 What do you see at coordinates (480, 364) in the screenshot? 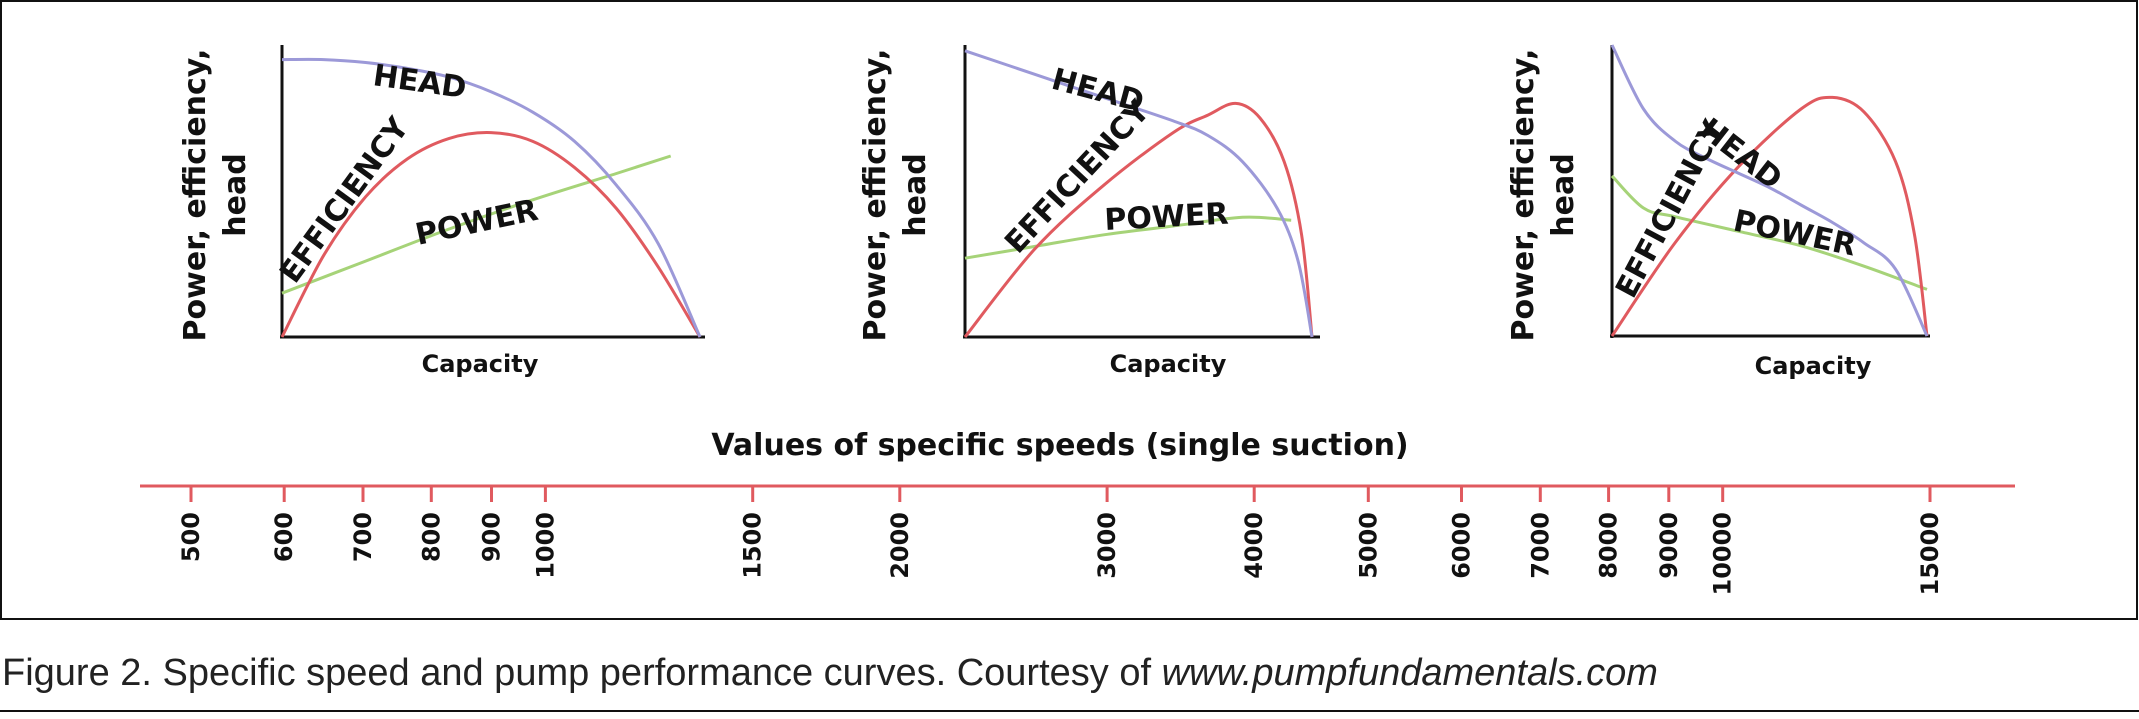
I see `x-label-1: Capacity` at bounding box center [480, 364].